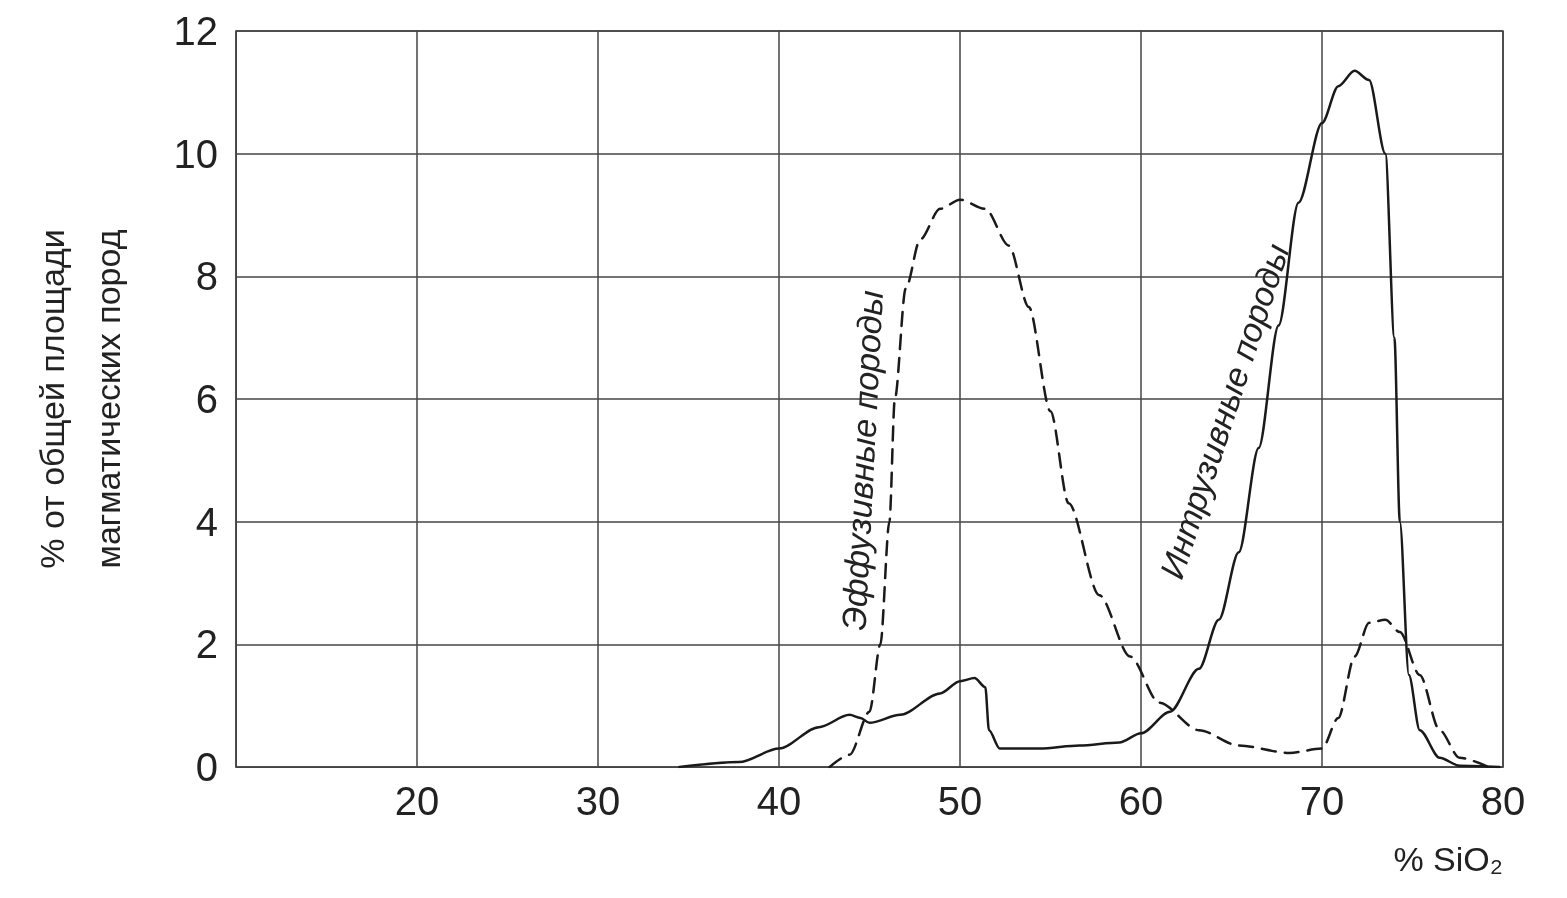 This screenshot has height=898, width=1567. Describe the element at coordinates (1141, 801) in the screenshot. I see `x-tick-label: 60` at that location.